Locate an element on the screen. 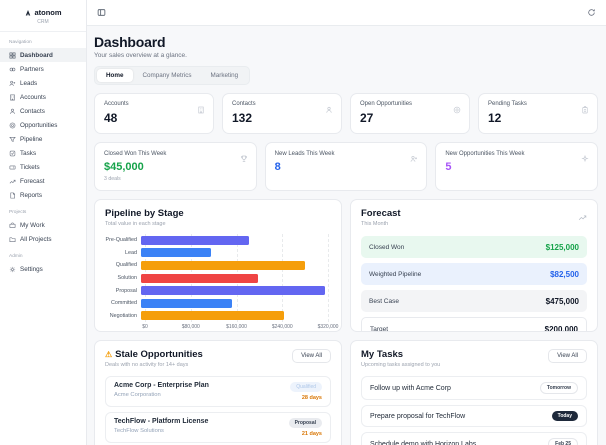  nav-section-admin: Admin Settings is located at coordinates (43, 265).